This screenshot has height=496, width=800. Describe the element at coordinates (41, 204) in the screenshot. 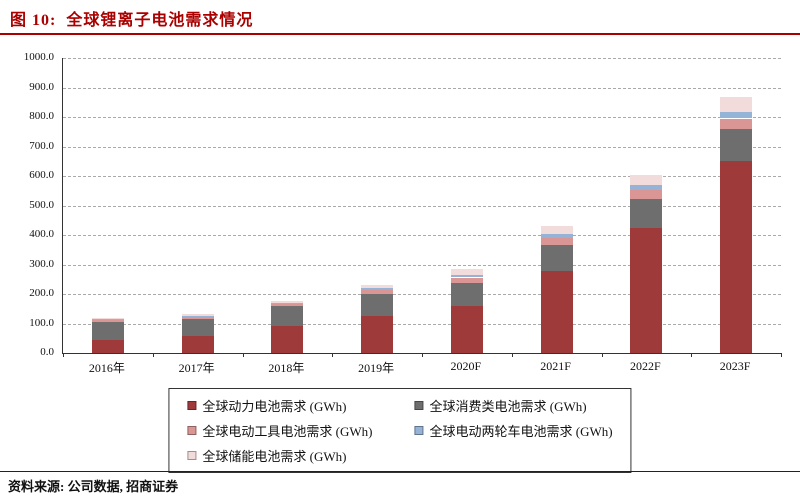

I see `y-axis-tick-label: 500.0` at that location.